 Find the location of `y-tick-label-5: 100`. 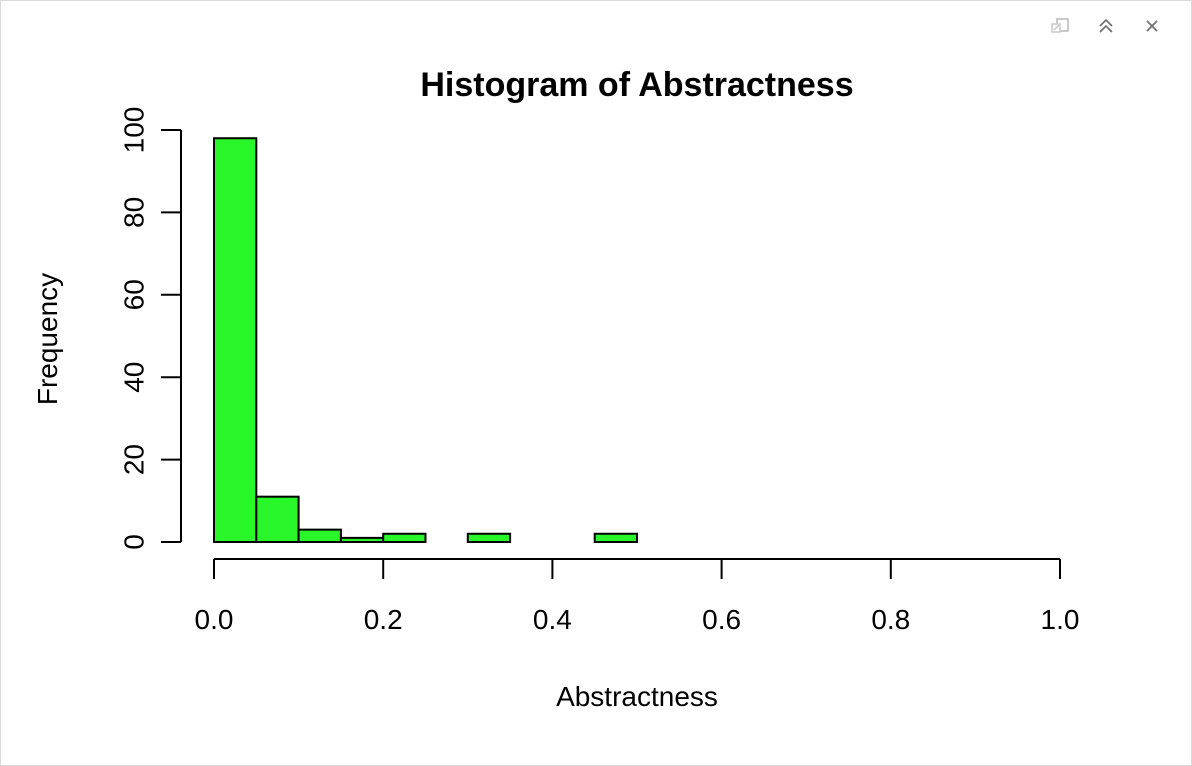

y-tick-label-5: 100 is located at coordinates (134, 130).